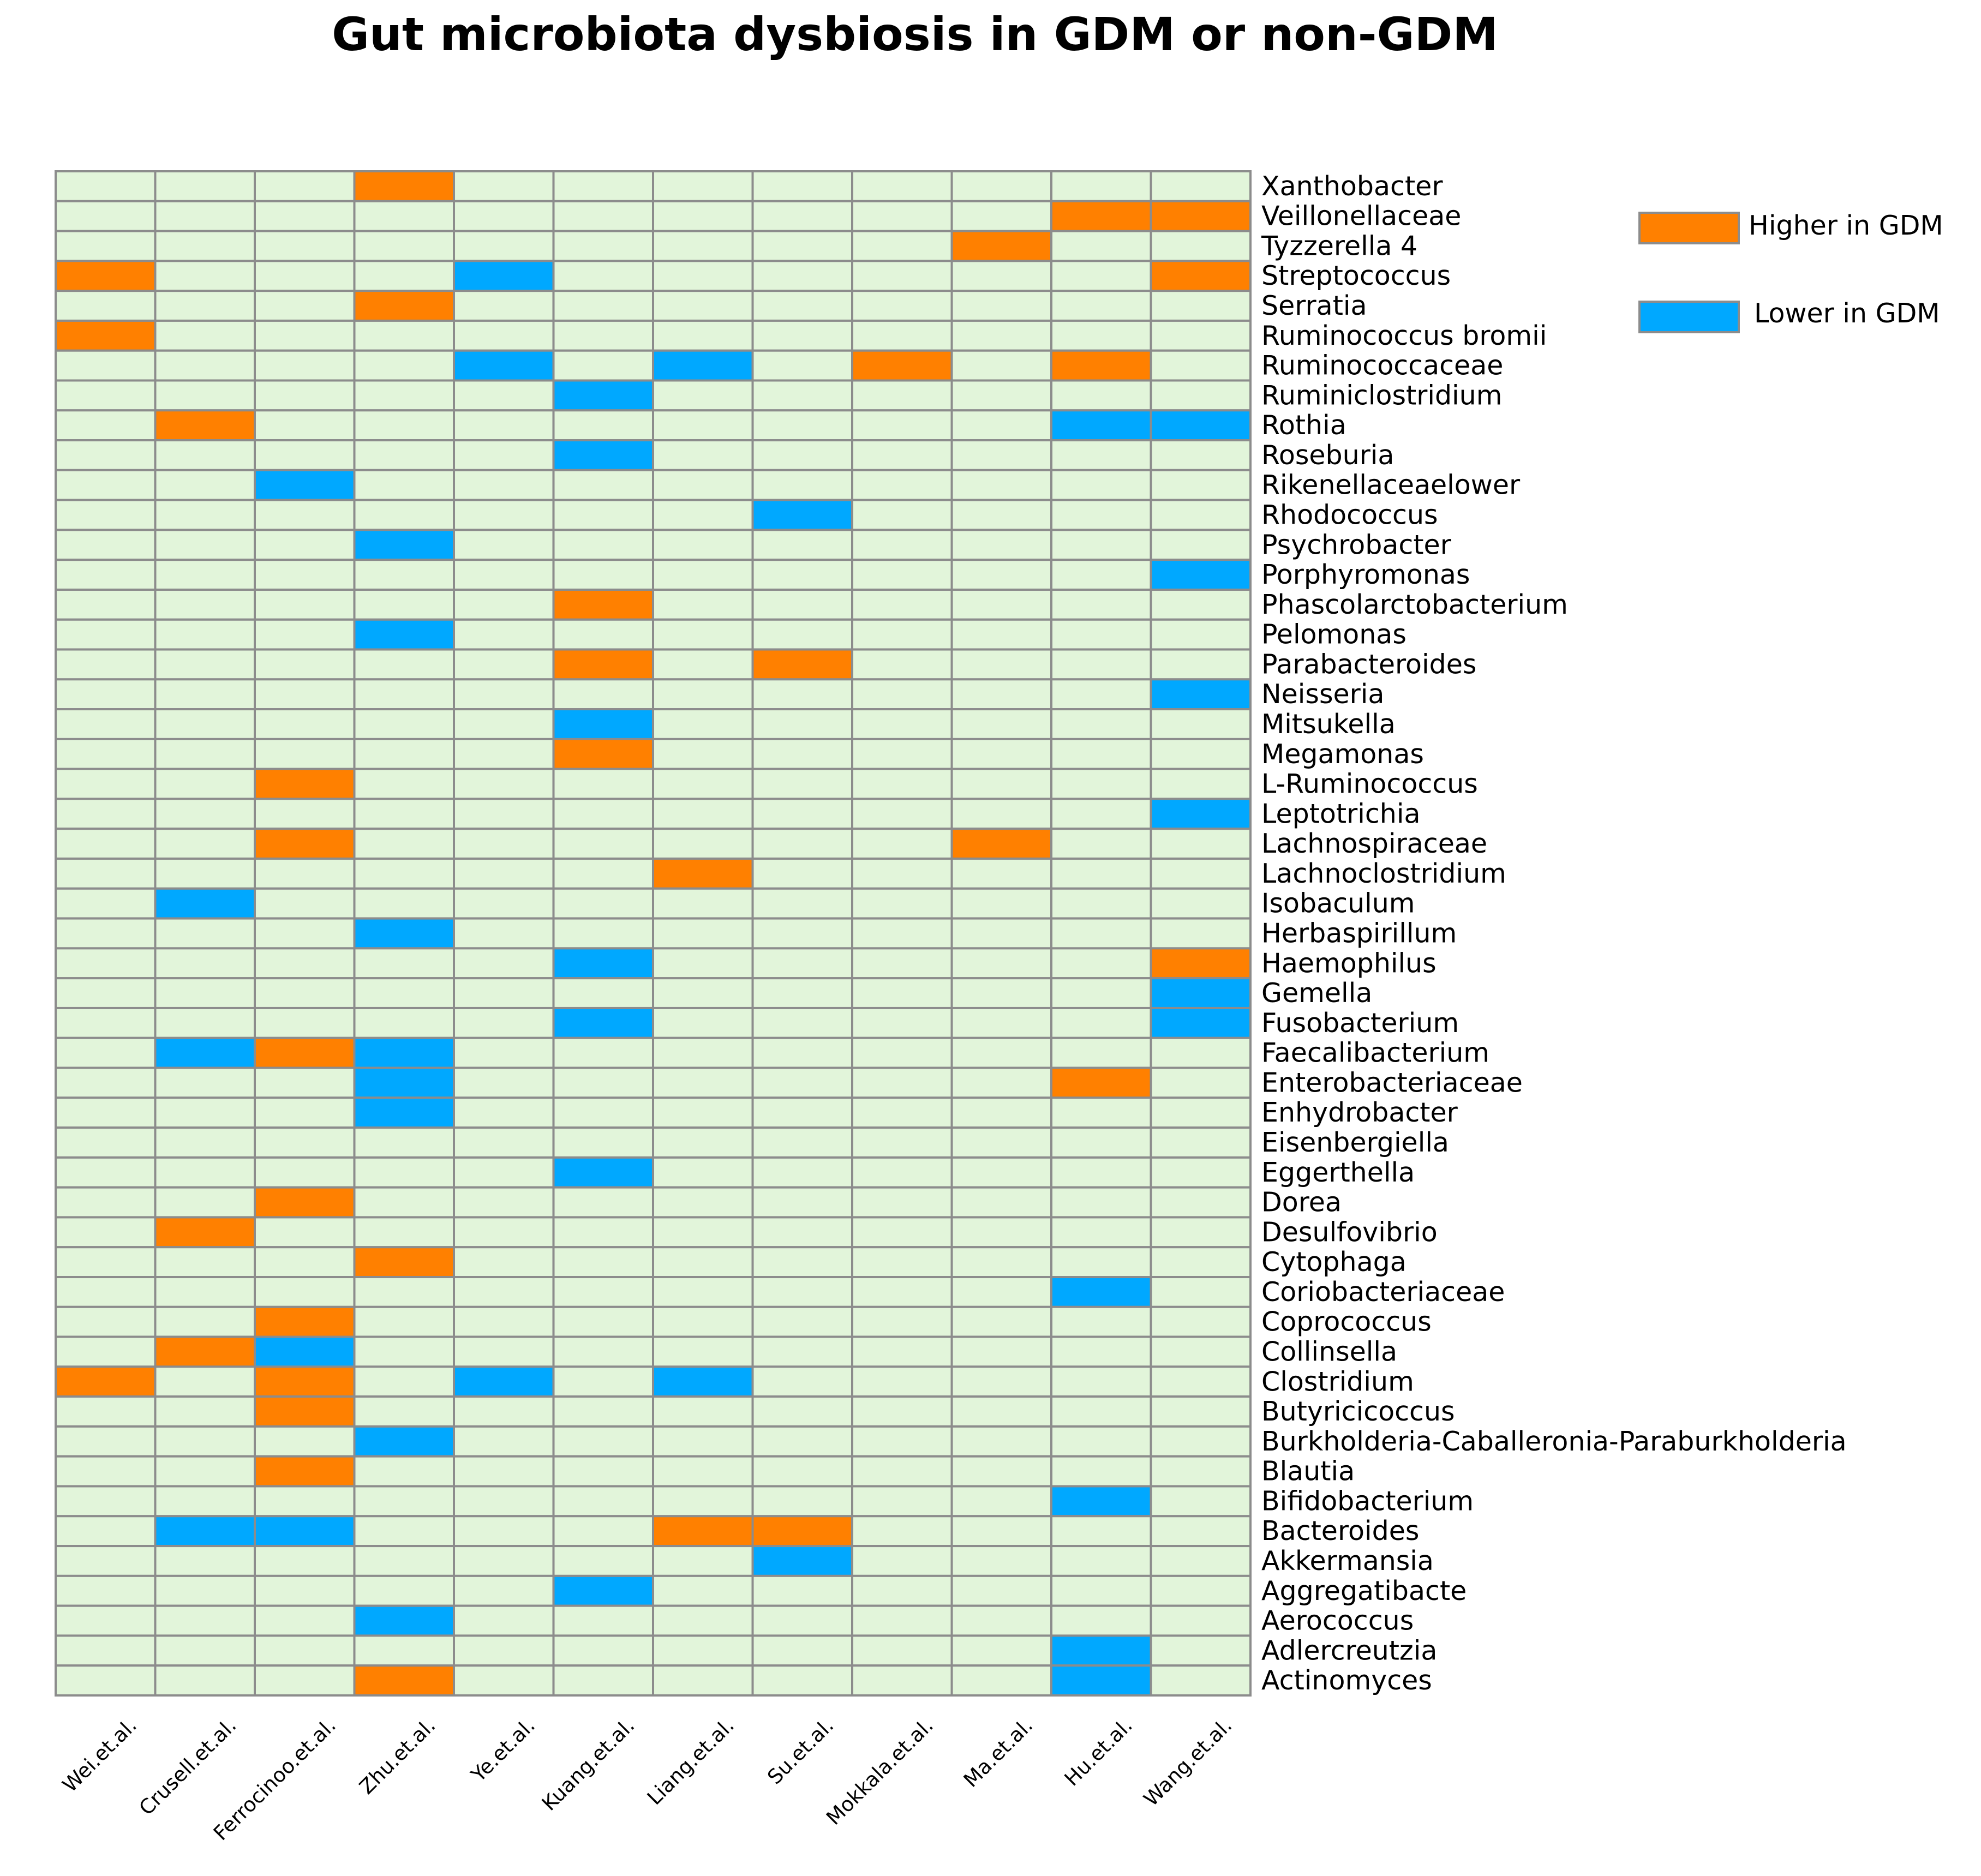 Image resolution: width=1981 pixels, height=1876 pixels. I want to click on row-label: Adlercreutzia, so click(1349, 1650).